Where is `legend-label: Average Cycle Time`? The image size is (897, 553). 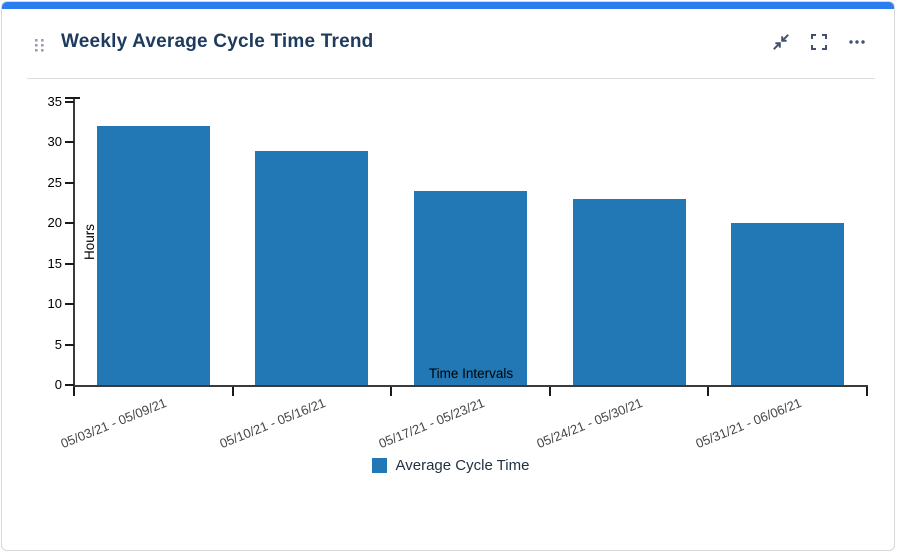
legend-label: Average Cycle Time is located at coordinates (462, 465).